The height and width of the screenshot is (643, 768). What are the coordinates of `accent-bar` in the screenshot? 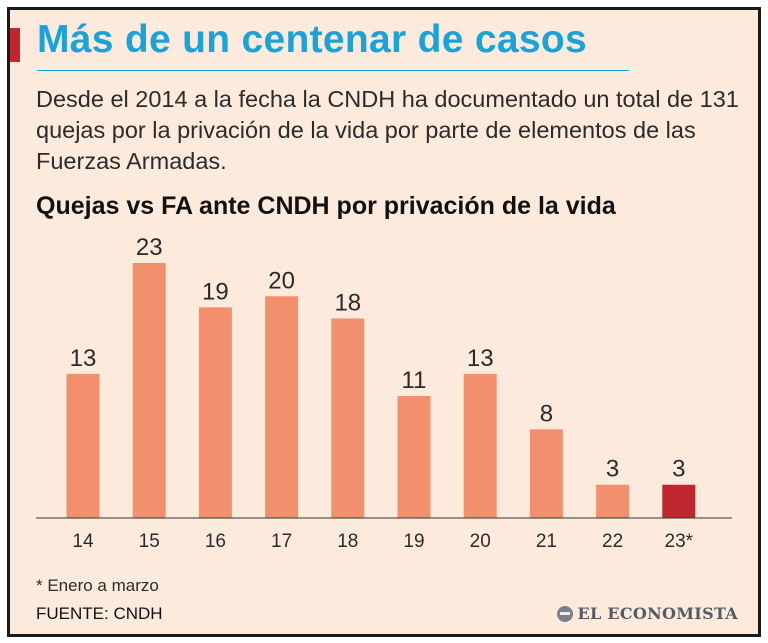 It's located at (15, 45).